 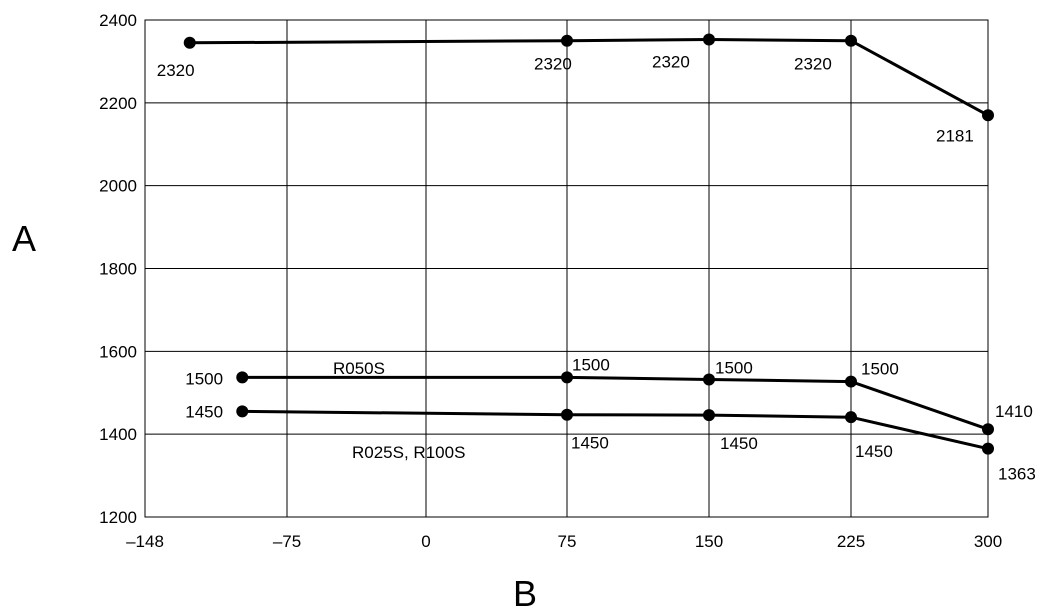 What do you see at coordinates (425, 541) in the screenshot?
I see `x-tick-label: 0` at bounding box center [425, 541].